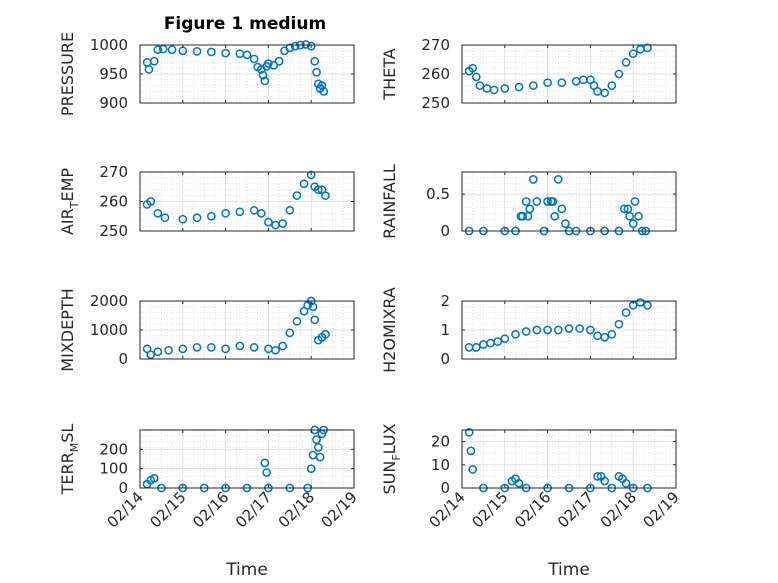  I want to click on y-axis-label: RAINFALL, so click(389, 201).